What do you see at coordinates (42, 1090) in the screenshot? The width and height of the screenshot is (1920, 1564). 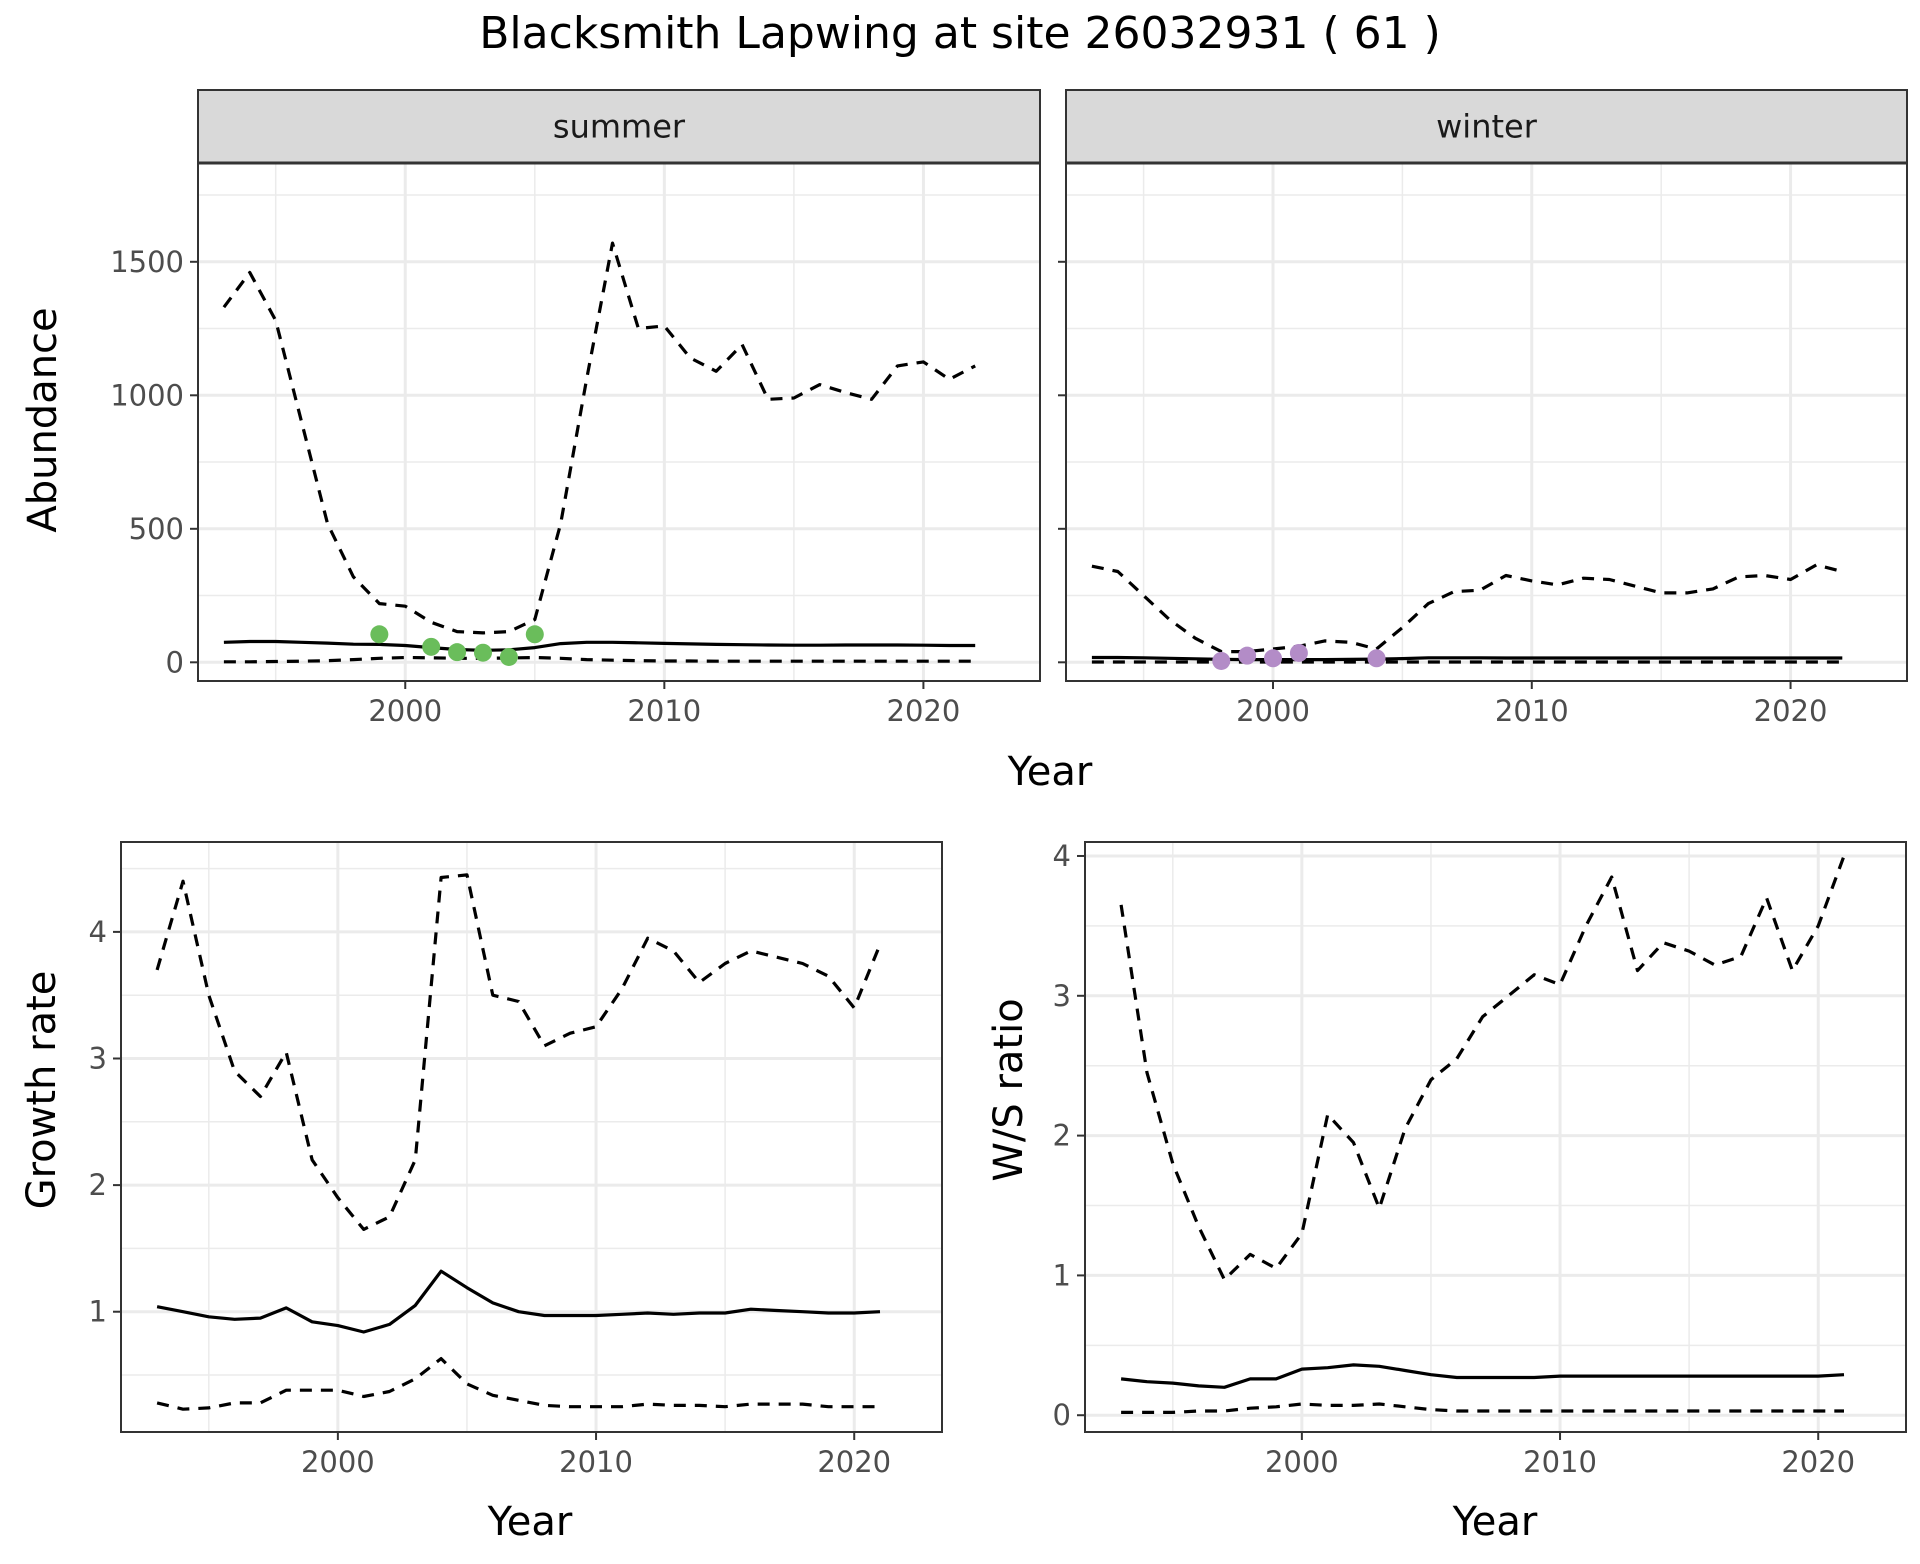 I see `growth-y-axis-label: Growth rate` at bounding box center [42, 1090].